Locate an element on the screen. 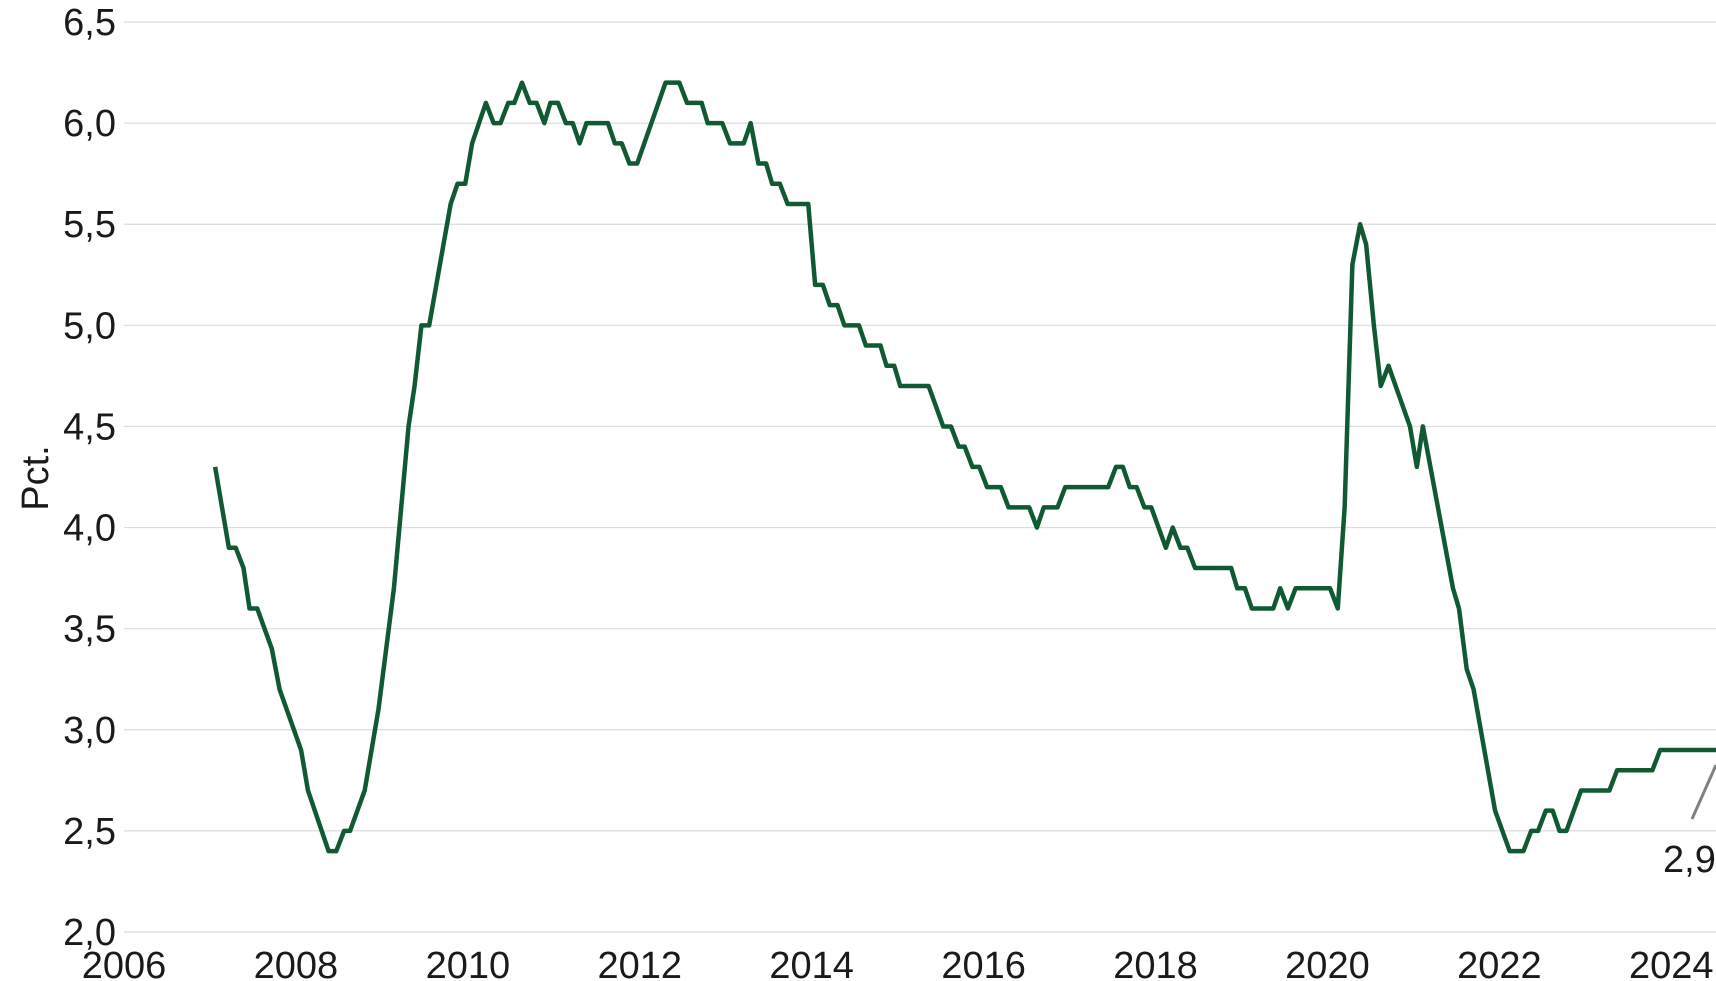  y-tick-label: 3,0 is located at coordinates (89, 731).